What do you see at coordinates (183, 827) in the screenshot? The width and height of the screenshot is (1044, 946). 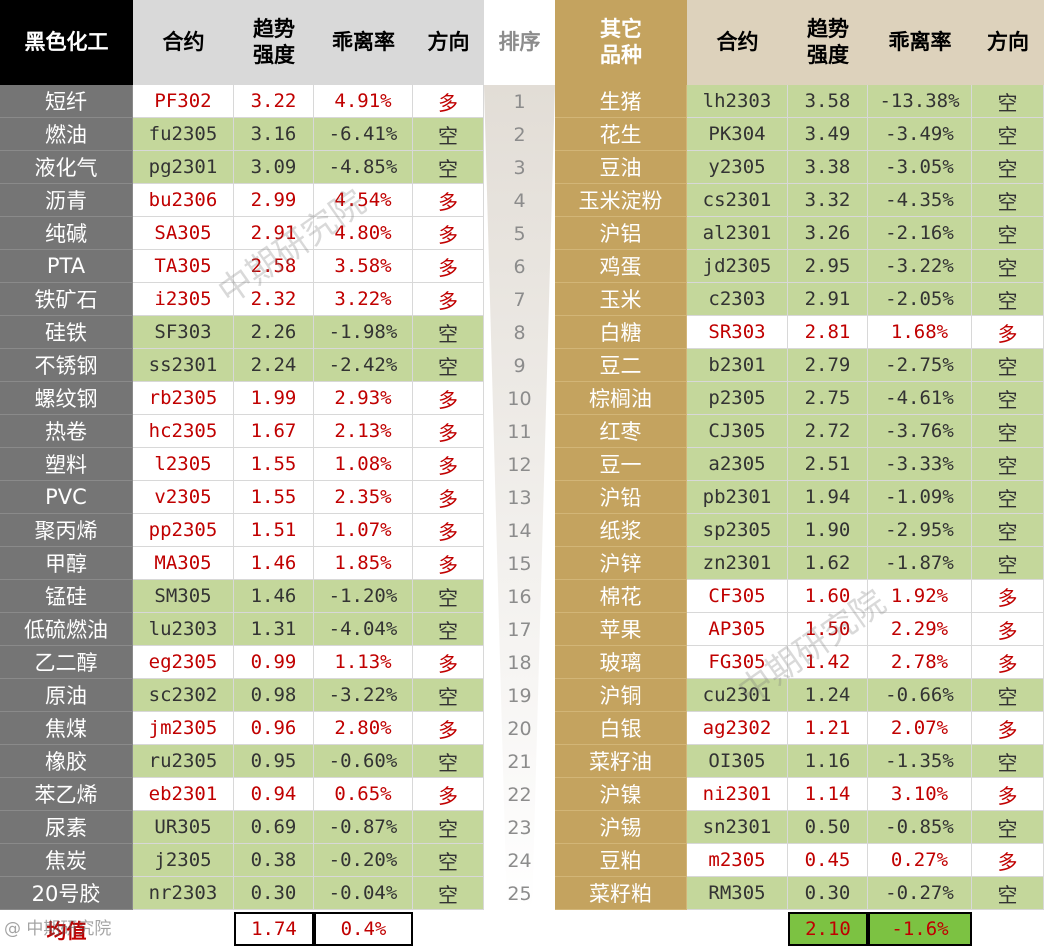 I see `left-contract: UR305` at bounding box center [183, 827].